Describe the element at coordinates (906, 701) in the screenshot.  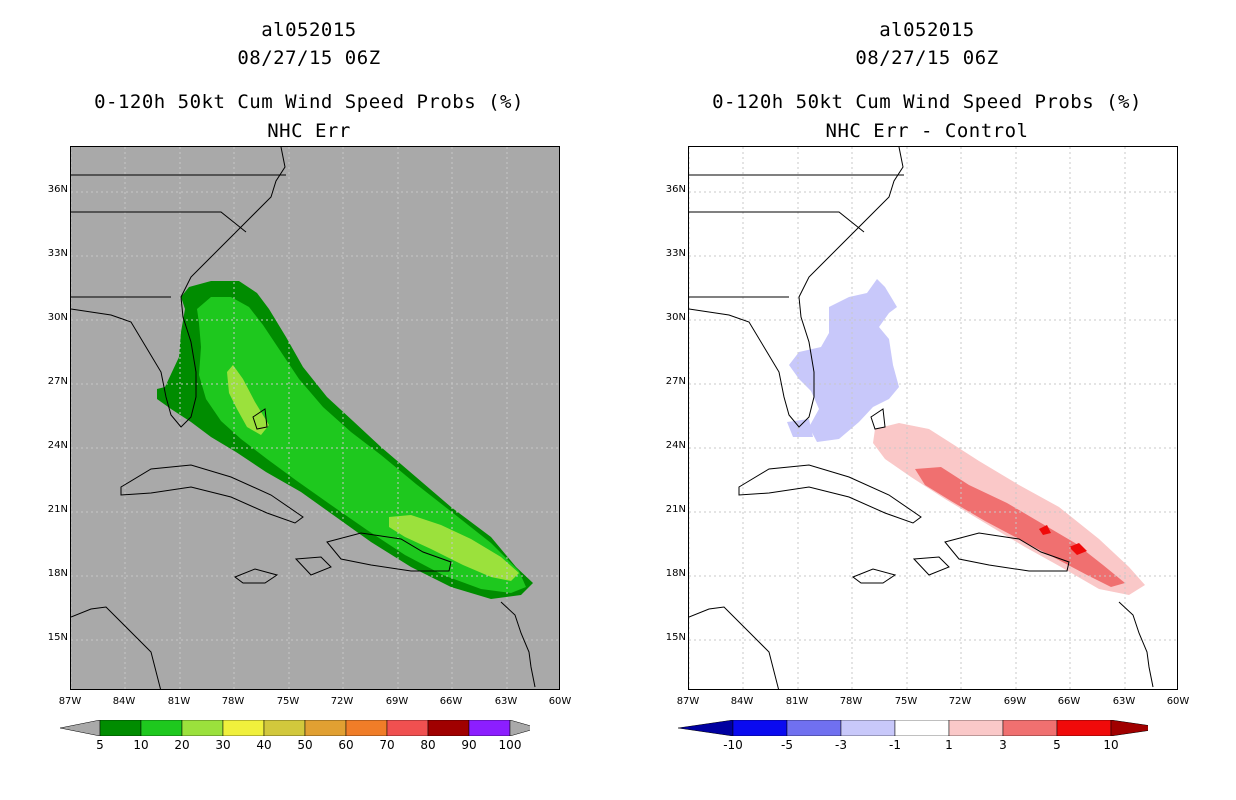
I see `lon-label: 75W` at that location.